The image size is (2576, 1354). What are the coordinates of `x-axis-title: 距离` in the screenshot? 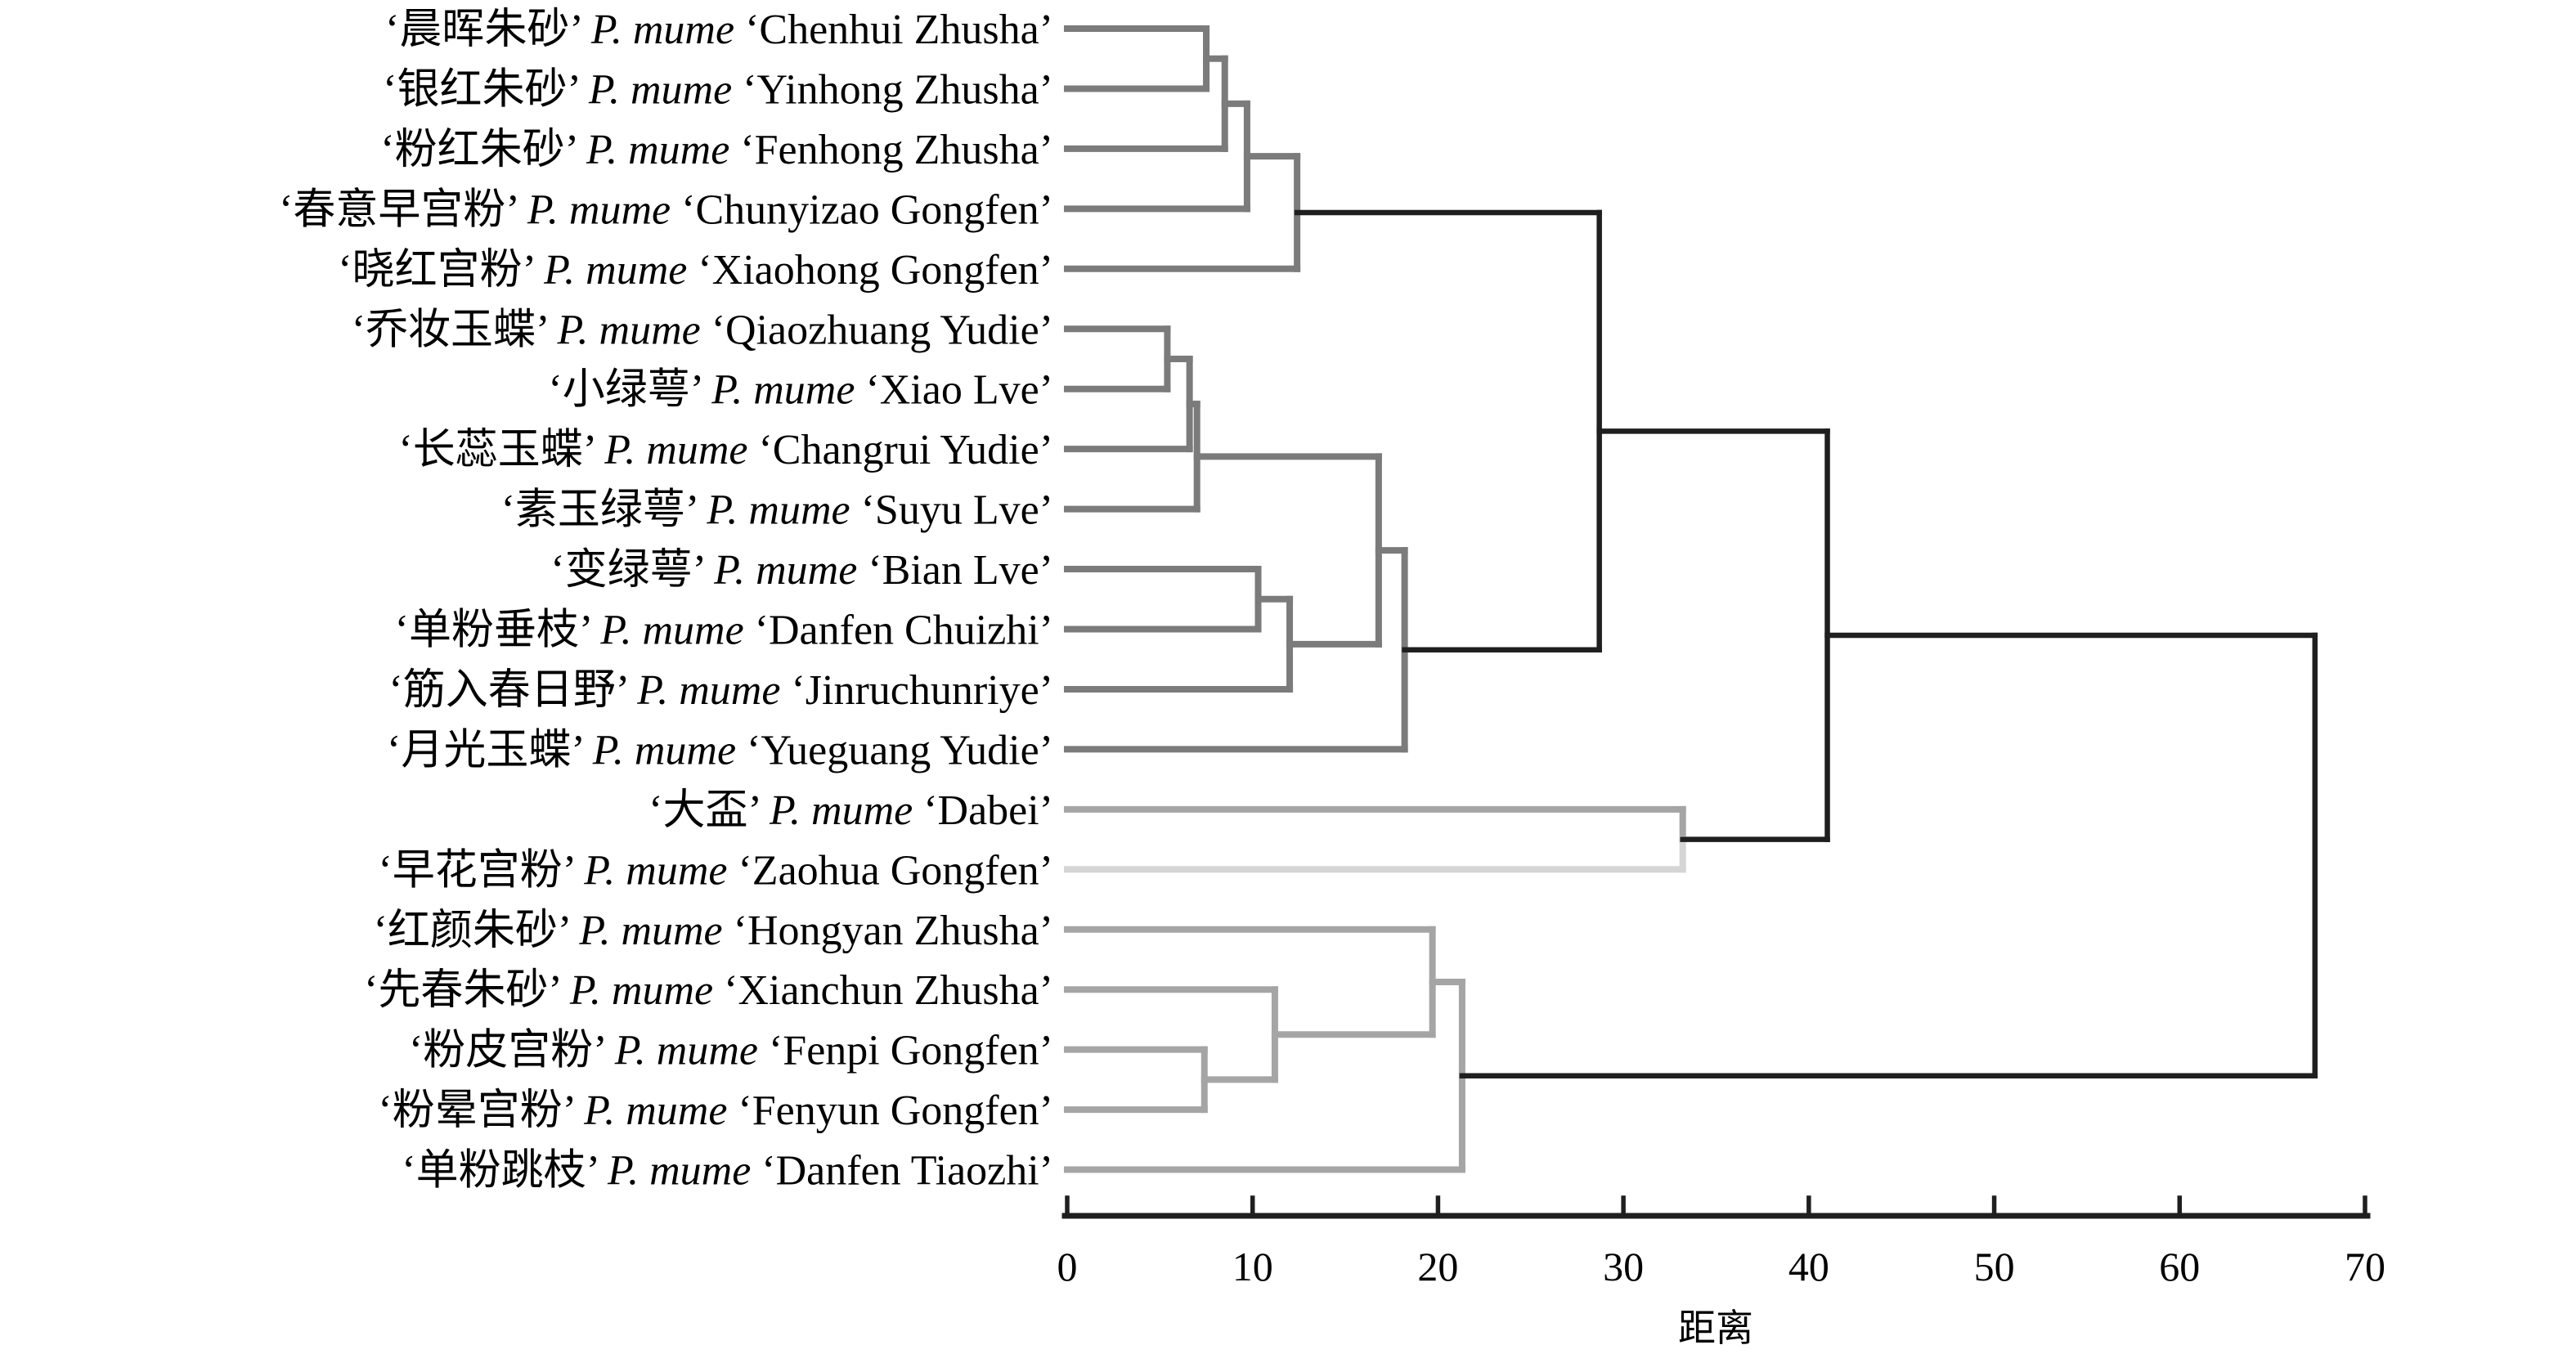 It's located at (1715, 1328).